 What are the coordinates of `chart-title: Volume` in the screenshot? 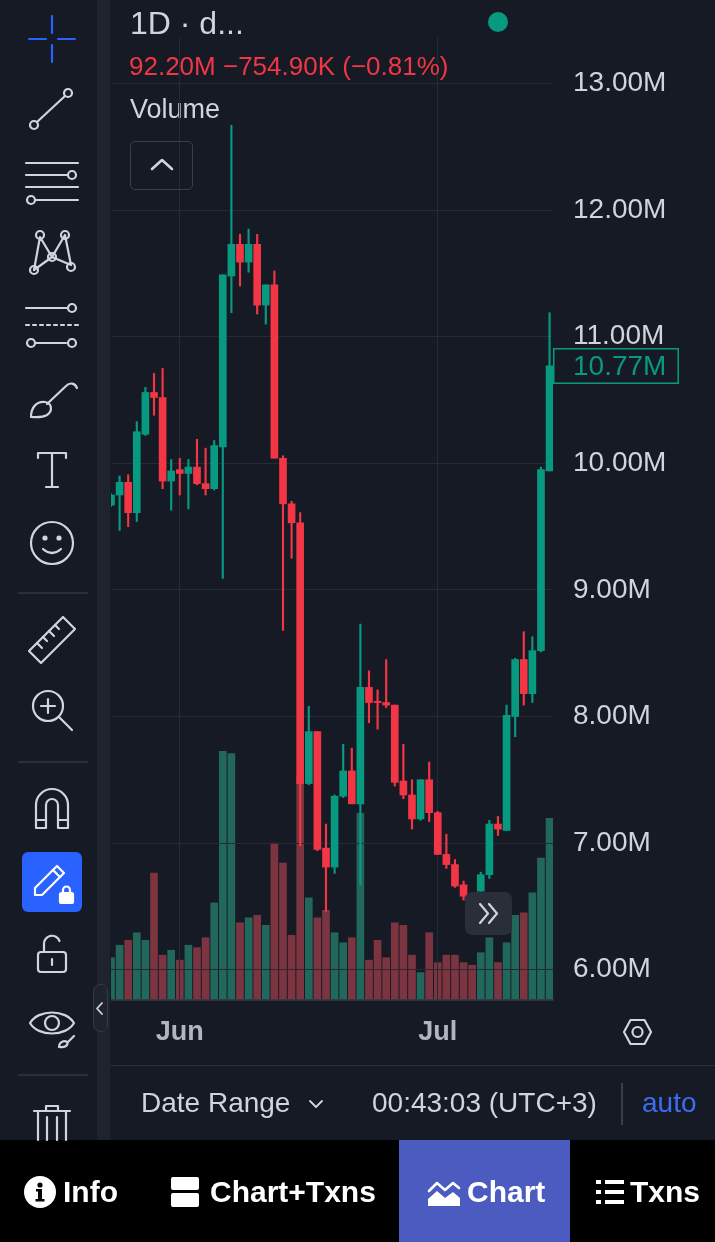 It's located at (175, 109).